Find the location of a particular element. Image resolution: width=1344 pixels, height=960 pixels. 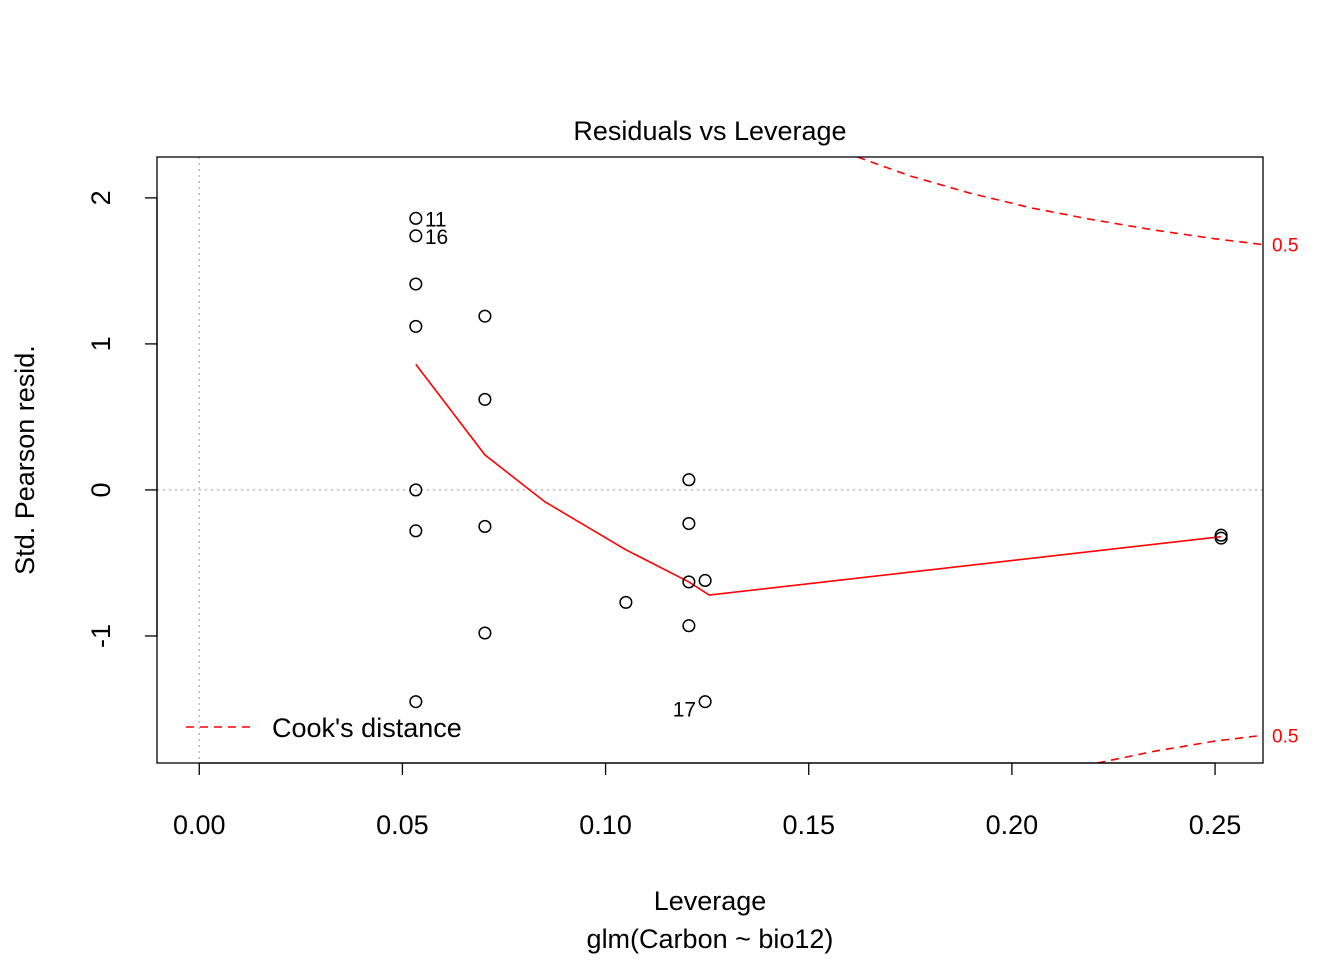

y-tick-label: -1 is located at coordinates (101, 636).